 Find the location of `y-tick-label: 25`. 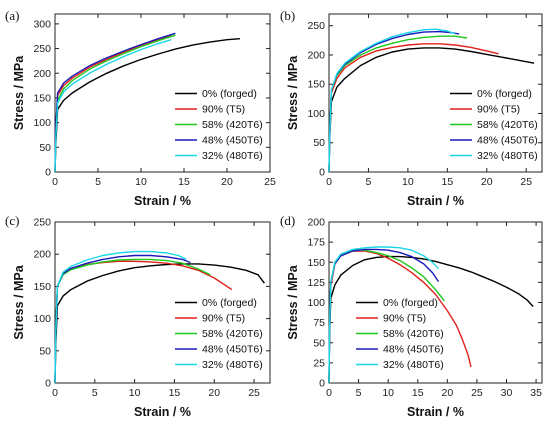

y-tick-label: 25 is located at coordinates (319, 363).